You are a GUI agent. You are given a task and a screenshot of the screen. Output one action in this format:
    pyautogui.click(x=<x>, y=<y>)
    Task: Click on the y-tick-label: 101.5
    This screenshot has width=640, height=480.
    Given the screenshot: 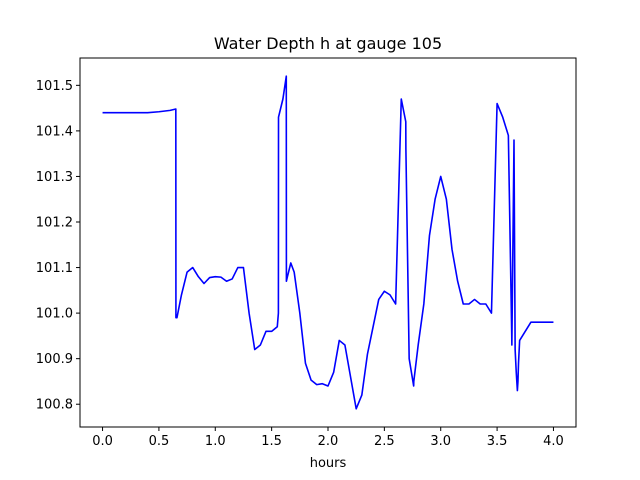 What is the action you would take?
    pyautogui.click(x=54, y=86)
    